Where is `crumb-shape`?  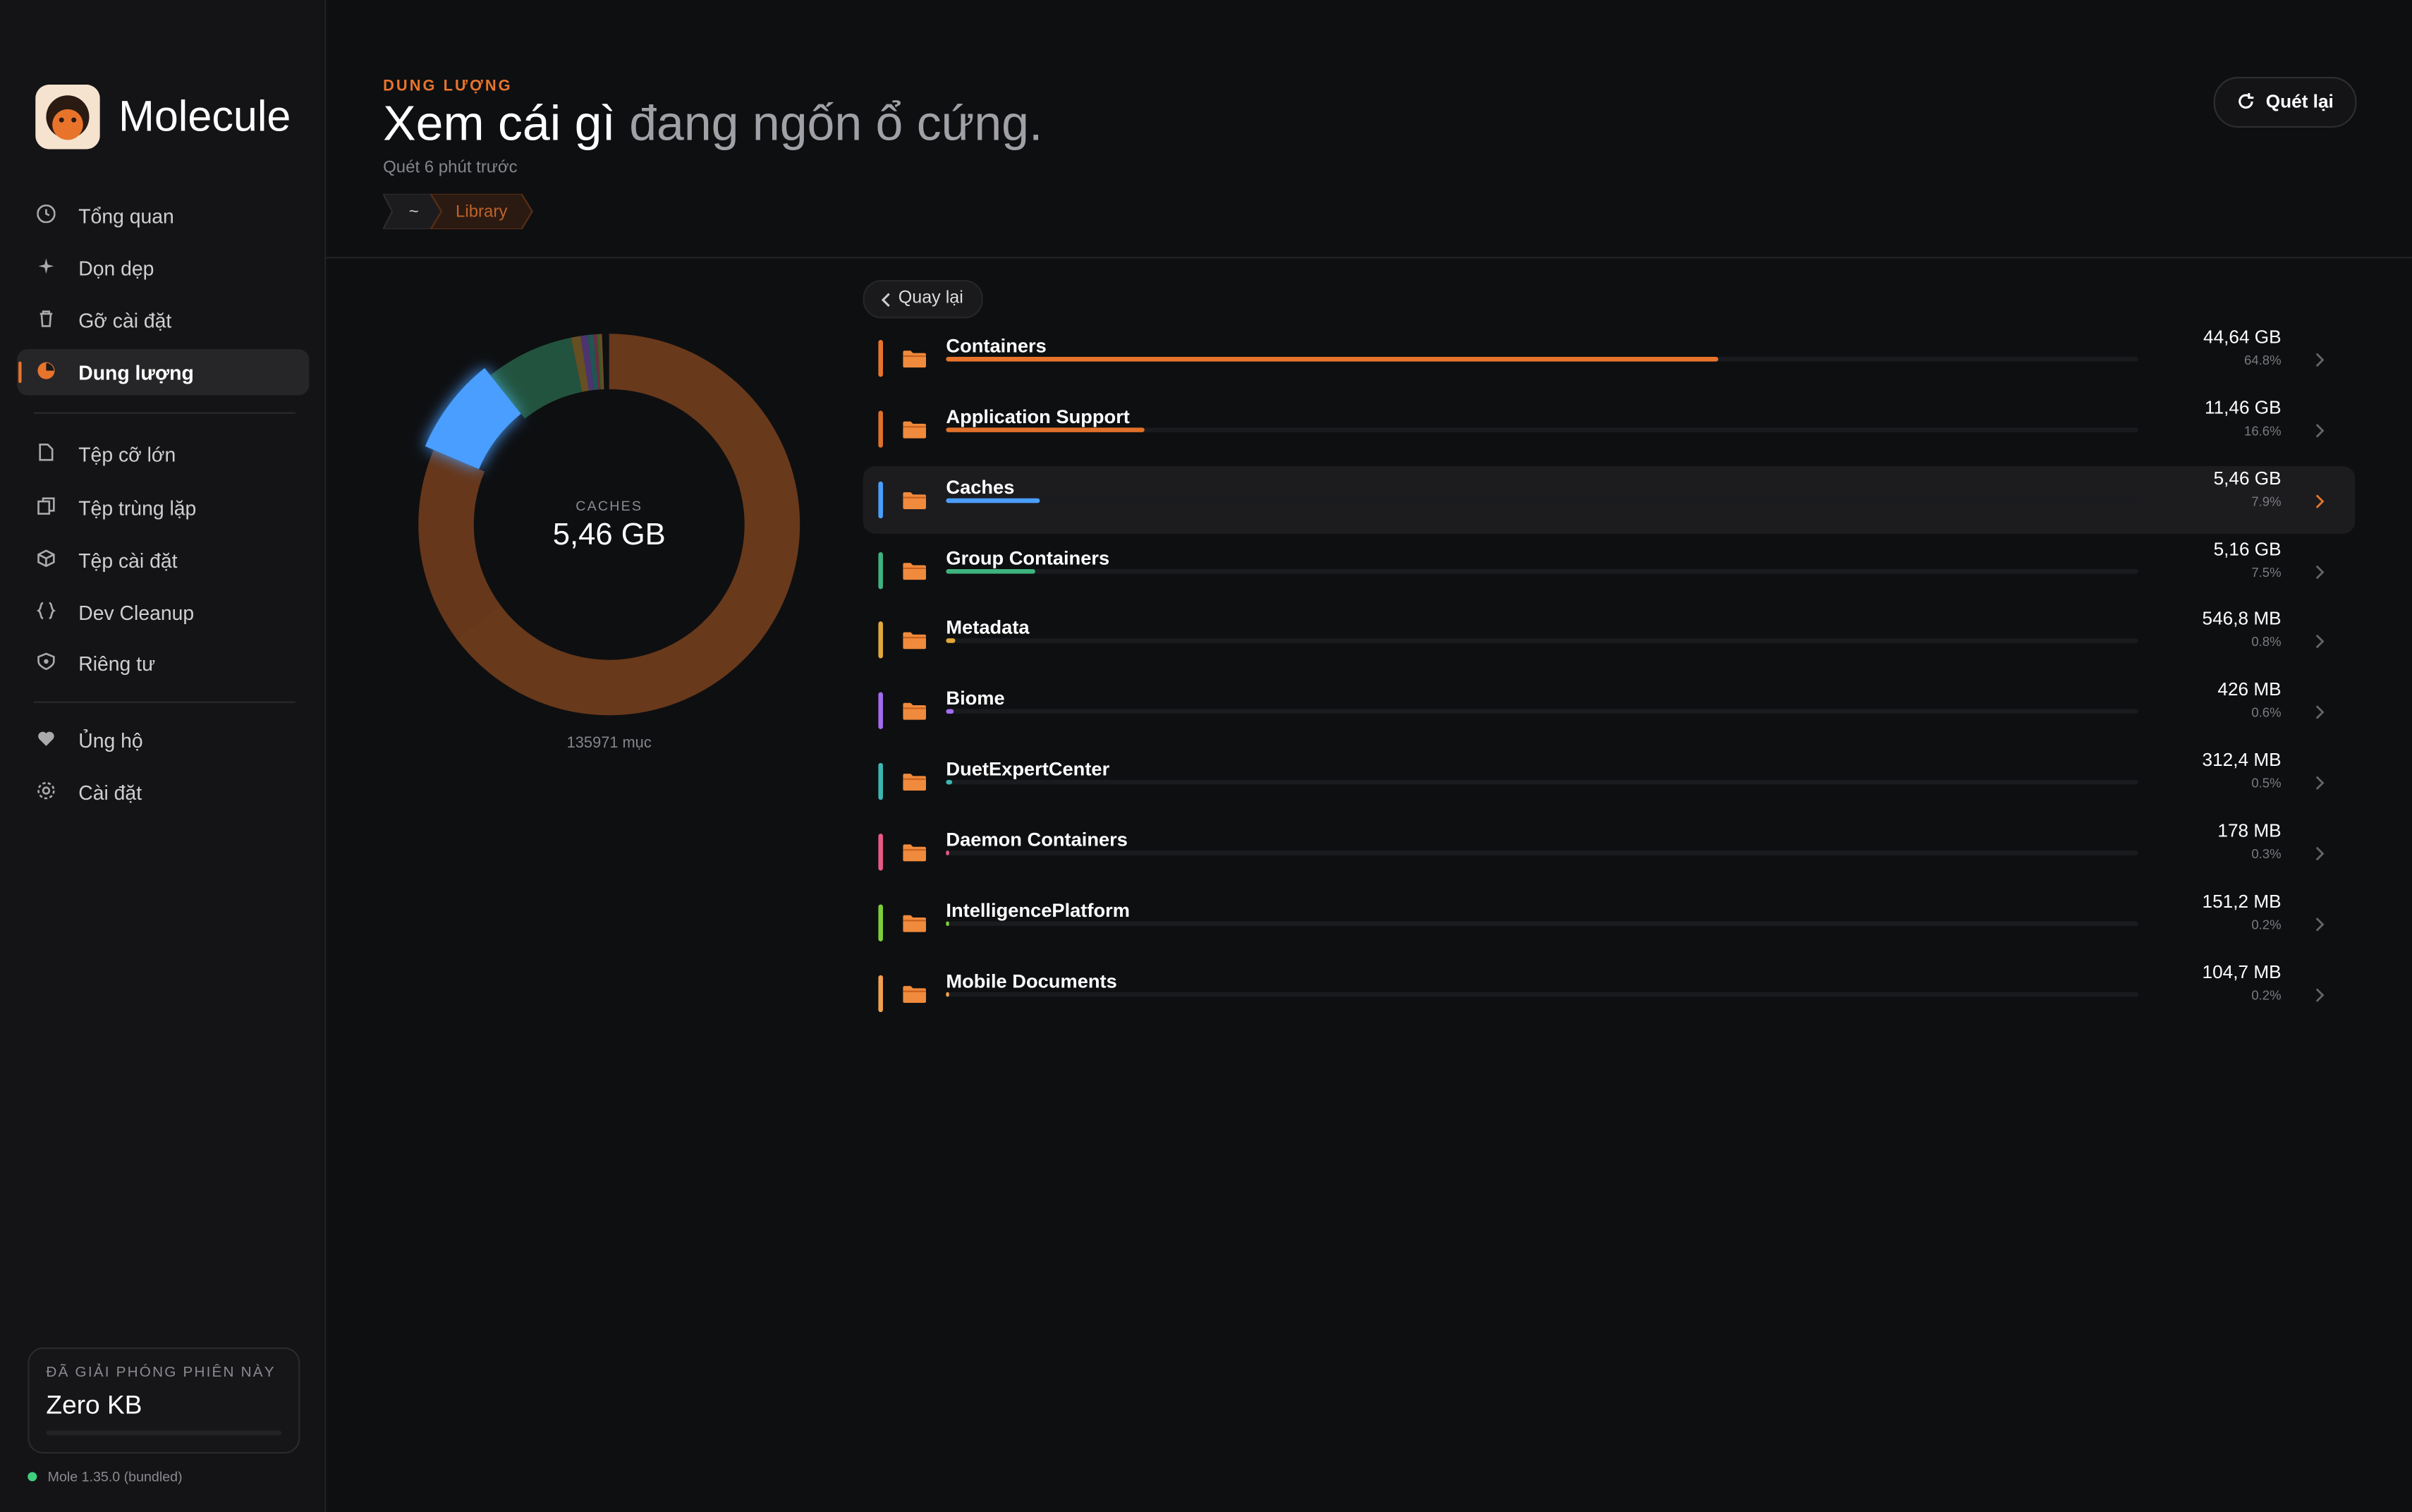 crumb-shape is located at coordinates (481, 211).